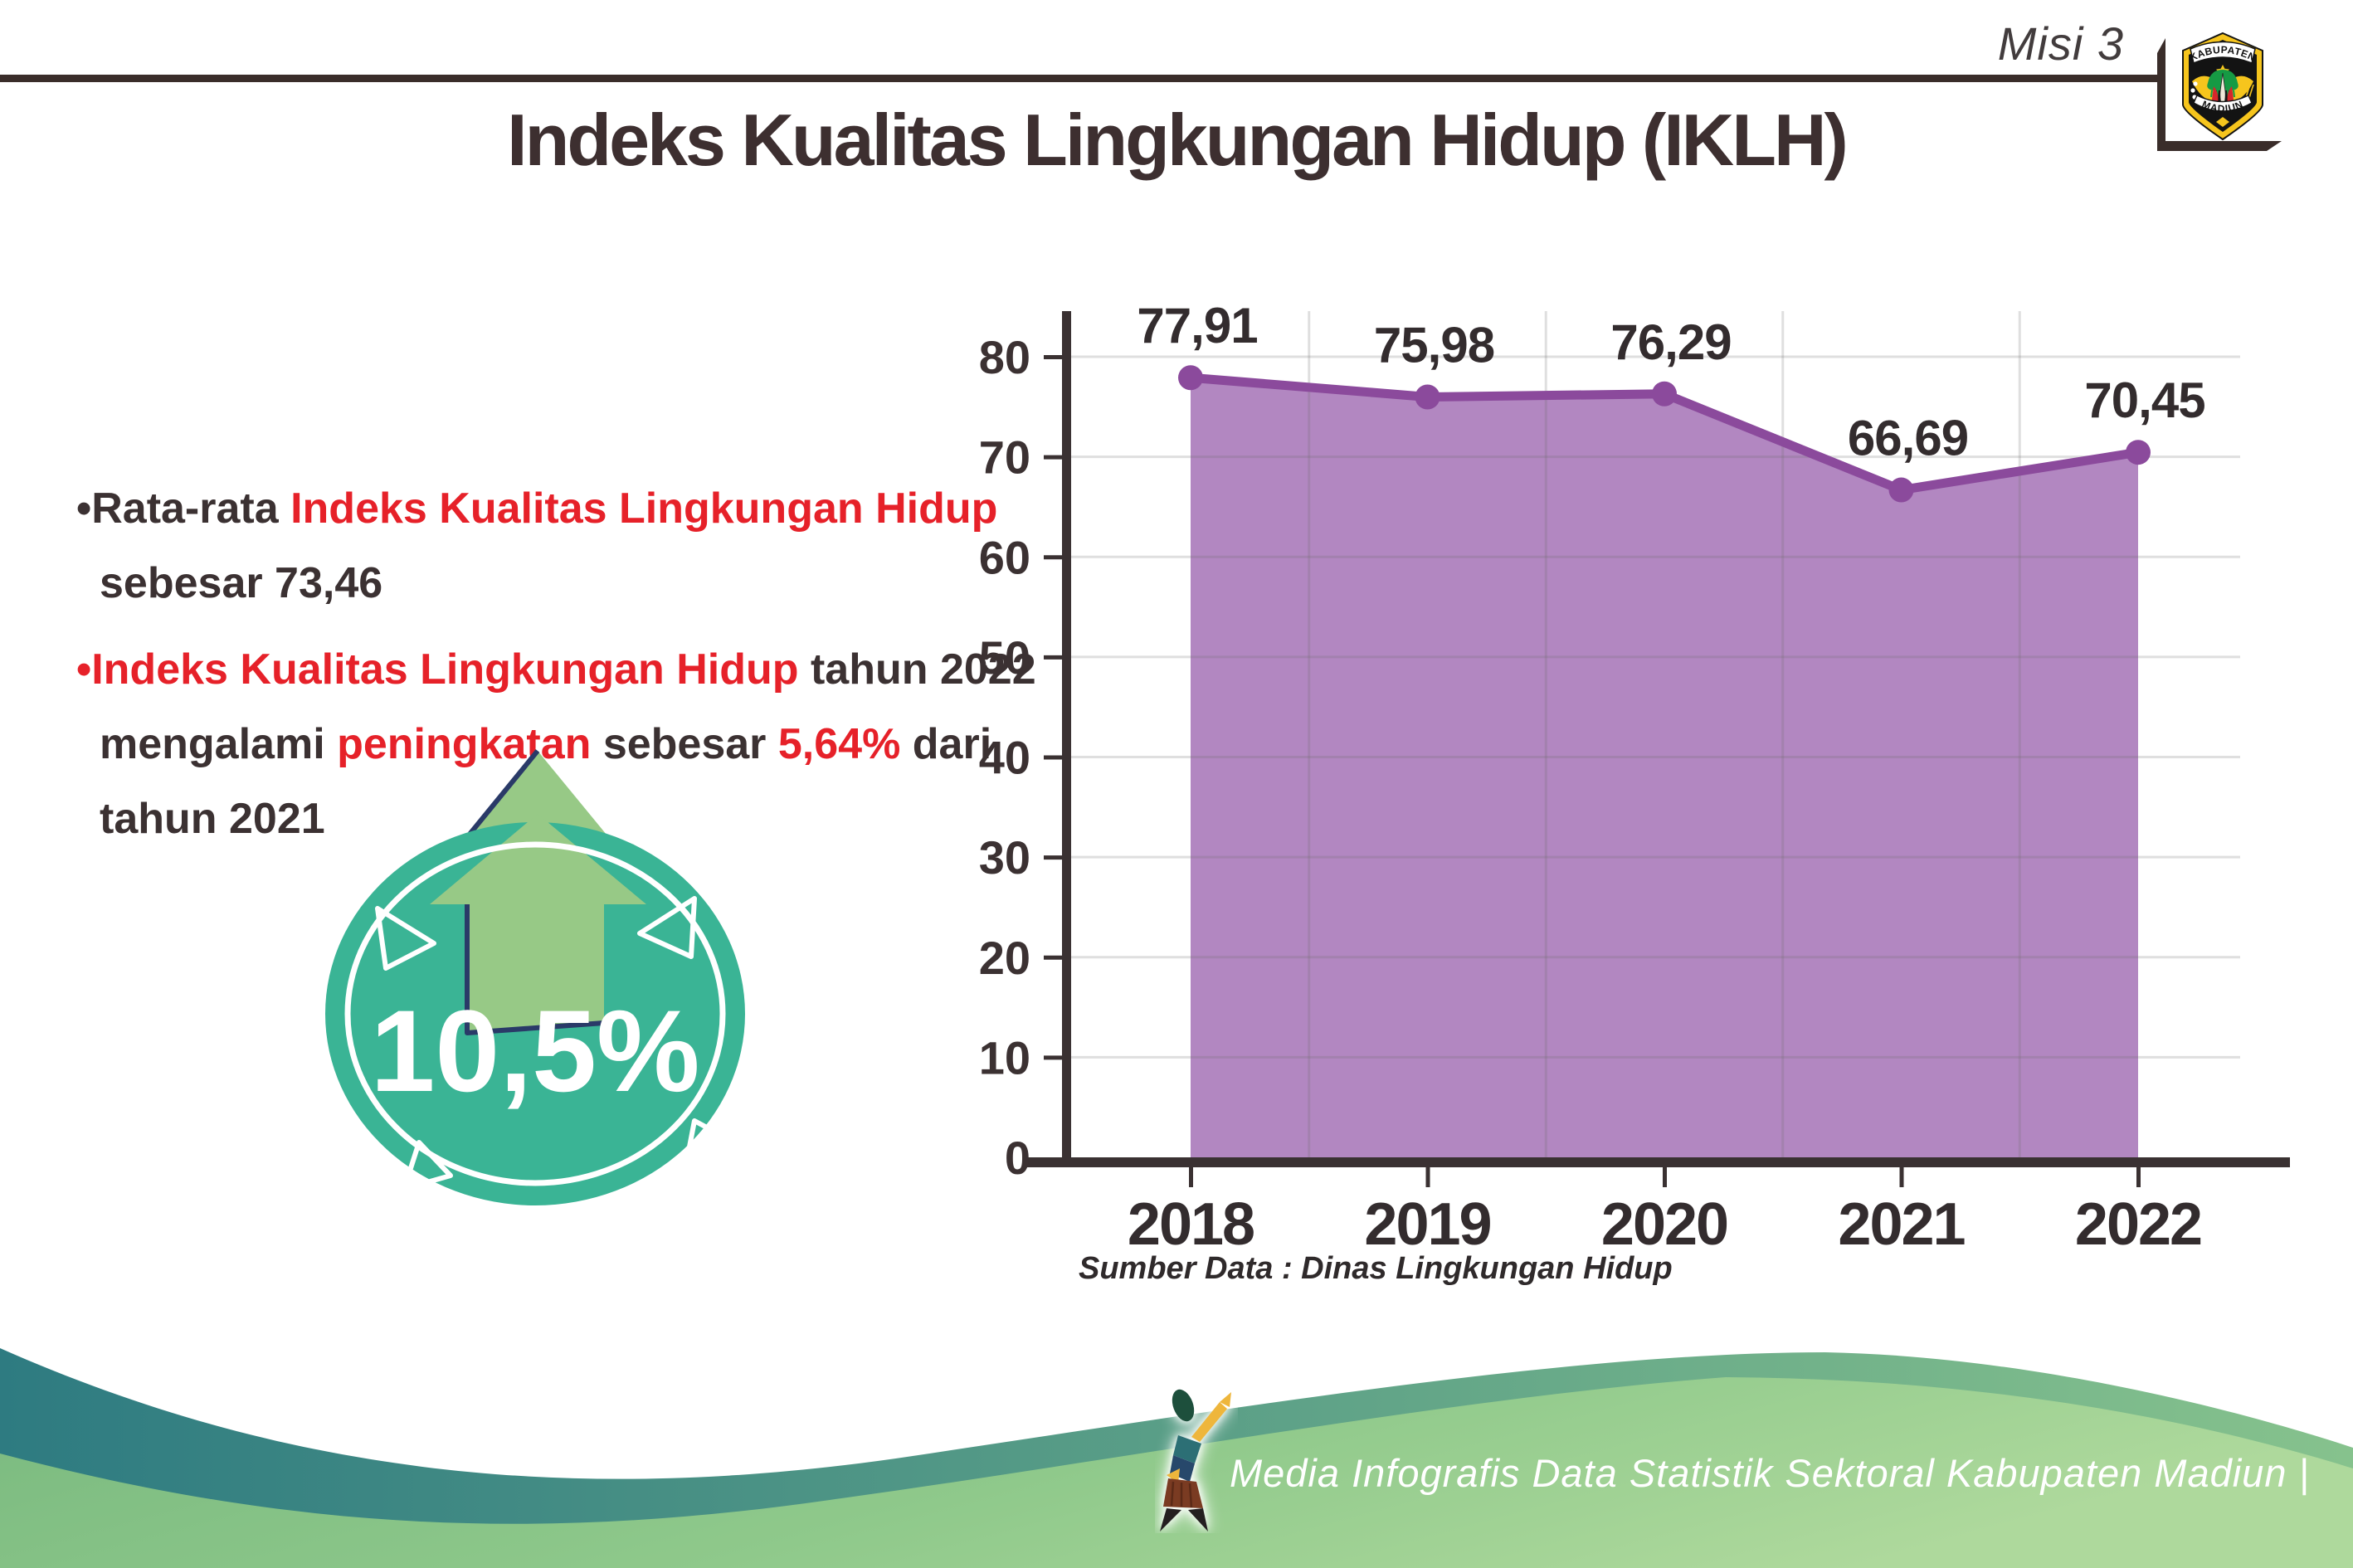 The width and height of the screenshot is (2353, 1568). Describe the element at coordinates (2222, 86) in the screenshot. I see `kabupaten-madiun-logo-icon: KABUPATEN MADIUN` at that location.